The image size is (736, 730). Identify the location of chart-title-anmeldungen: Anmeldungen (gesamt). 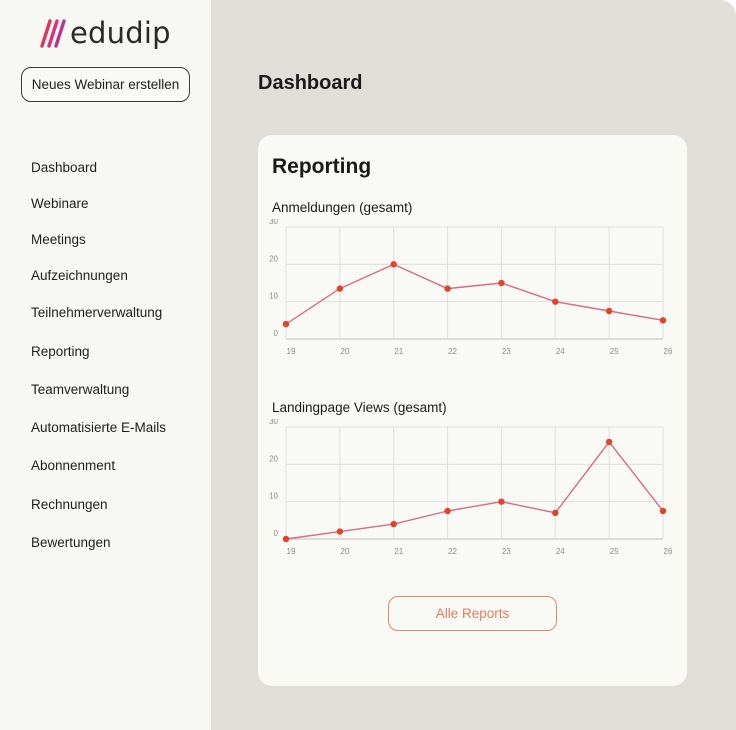
(342, 207).